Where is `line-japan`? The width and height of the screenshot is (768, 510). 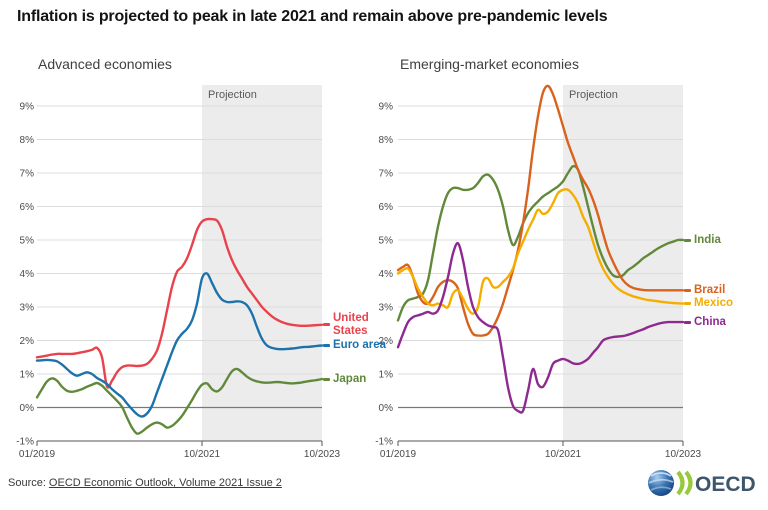 line-japan is located at coordinates (179, 401).